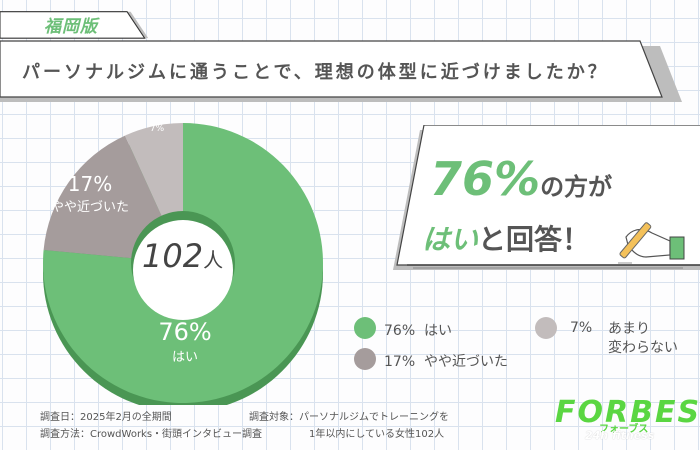  What do you see at coordinates (89, 207) in the screenshot?
I see `slice-text-somewhat: やや近づいた` at bounding box center [89, 207].